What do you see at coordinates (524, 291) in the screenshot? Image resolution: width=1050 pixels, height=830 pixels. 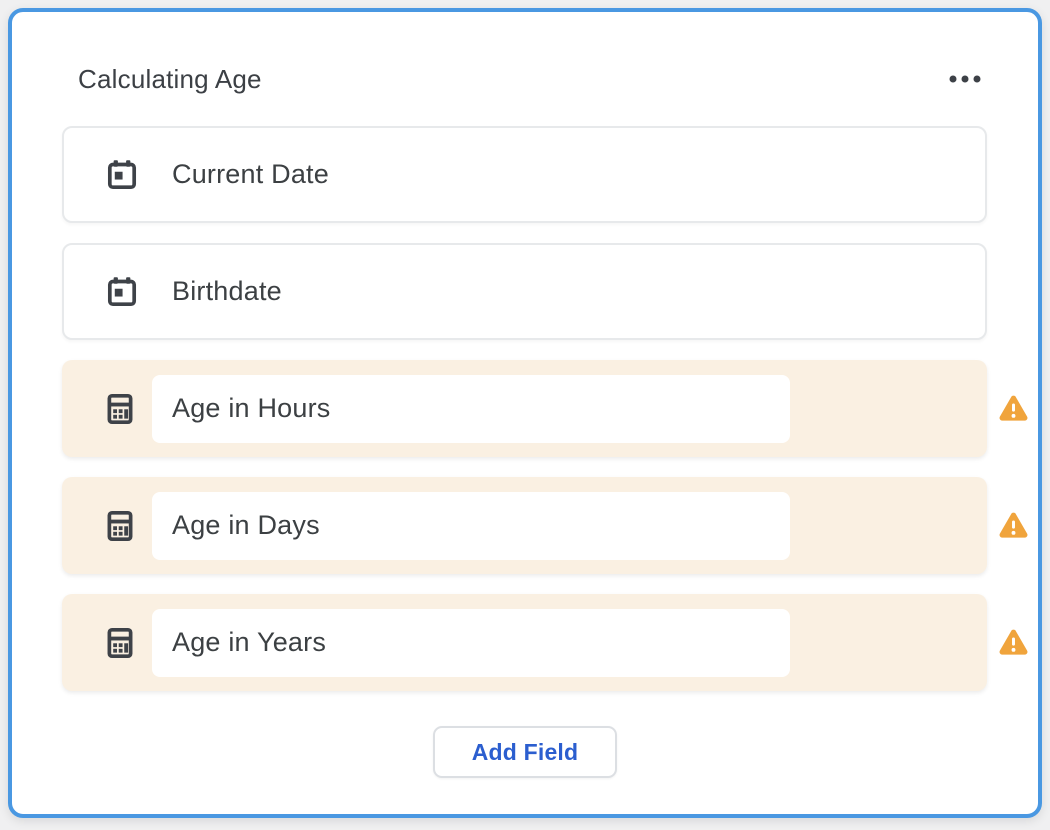 I see `field-row: Birthdate` at bounding box center [524, 291].